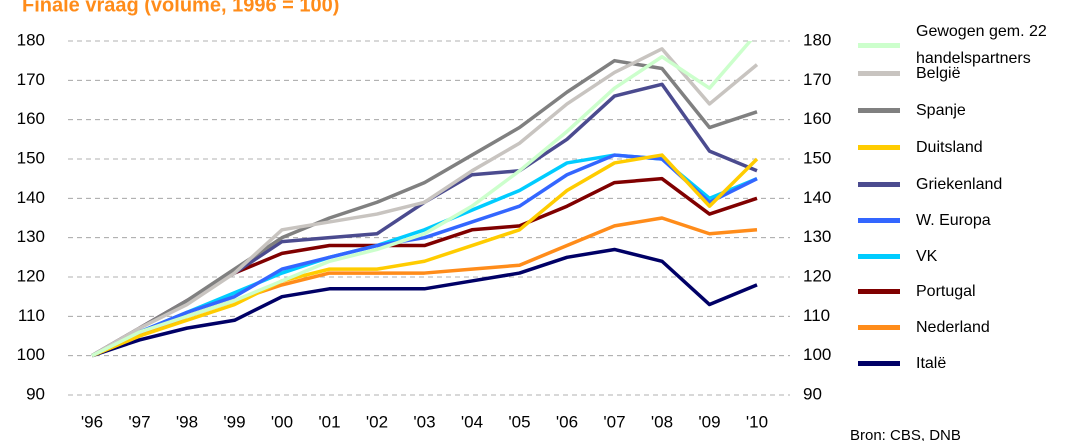 The height and width of the screenshot is (441, 1086). Describe the element at coordinates (139, 421) in the screenshot. I see `x-tick-label: '97` at that location.